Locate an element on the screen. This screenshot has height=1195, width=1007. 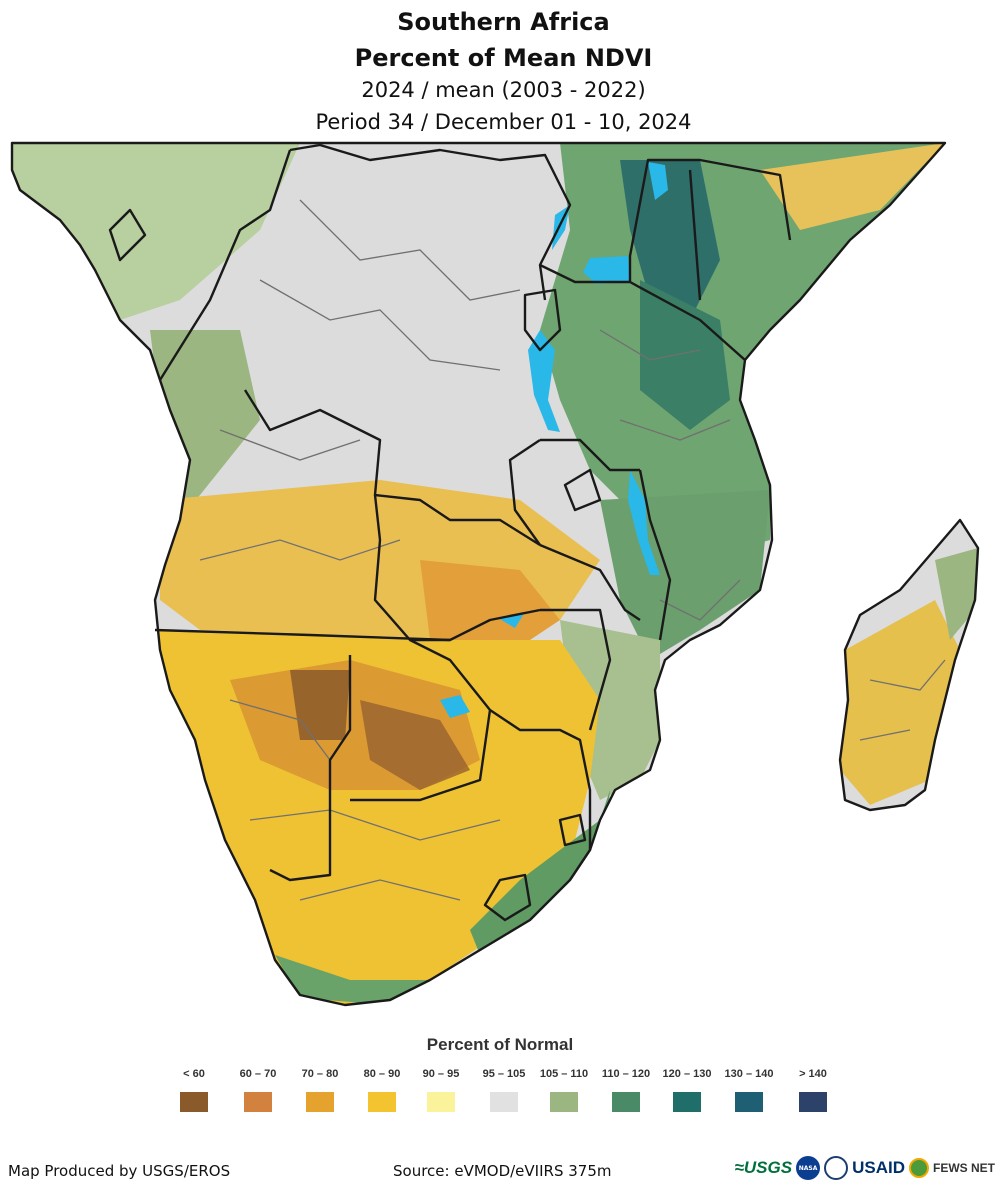
legend-item: 90 – 95 is located at coordinates (441, 1090).